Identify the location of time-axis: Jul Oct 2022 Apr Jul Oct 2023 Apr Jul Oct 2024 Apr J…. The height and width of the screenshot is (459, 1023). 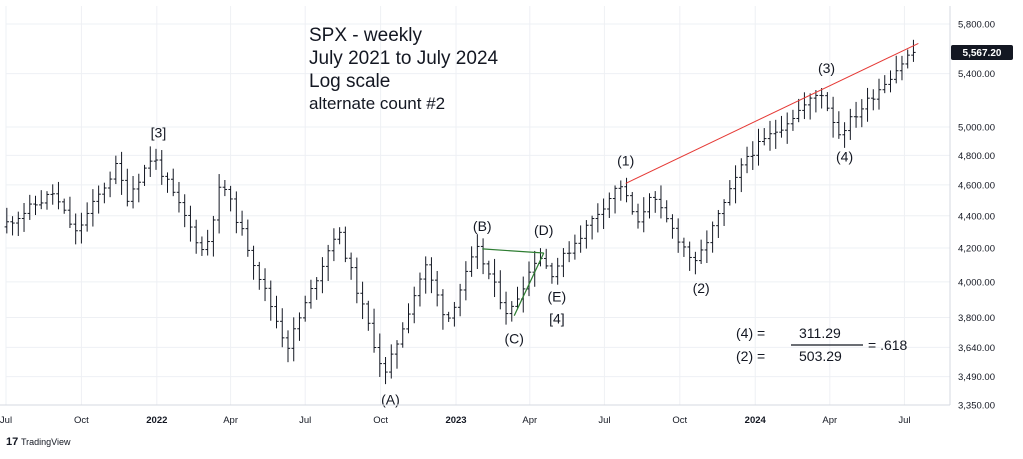
(455, 420).